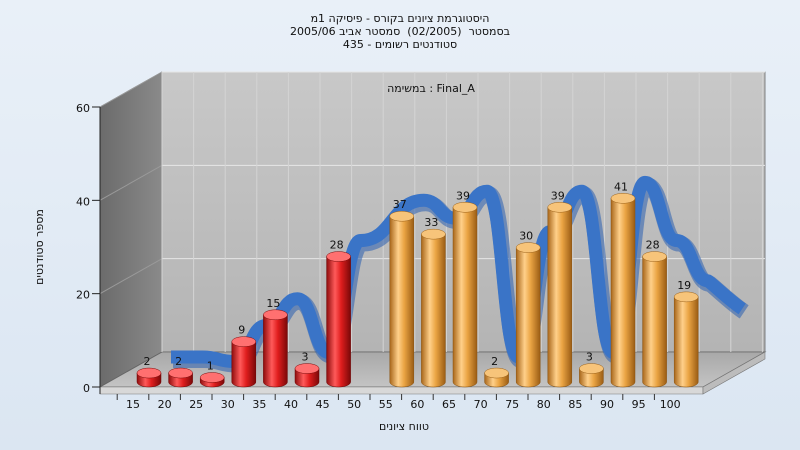 This screenshot has width=800, height=450. I want to click on x-tick-label: 55, so click(386, 404).